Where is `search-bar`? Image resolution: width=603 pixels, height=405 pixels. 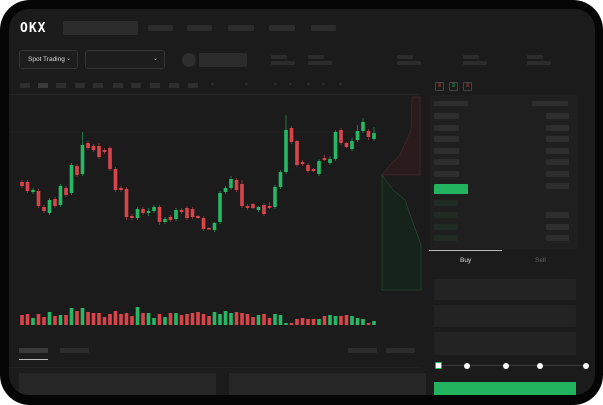
search-bar is located at coordinates (100, 28).